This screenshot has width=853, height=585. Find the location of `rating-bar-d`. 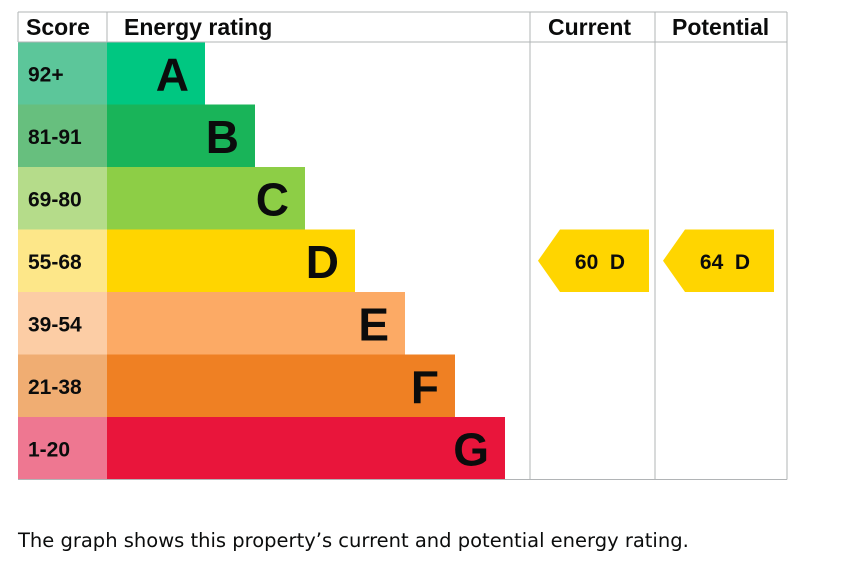

rating-bar-d is located at coordinates (231, 260).